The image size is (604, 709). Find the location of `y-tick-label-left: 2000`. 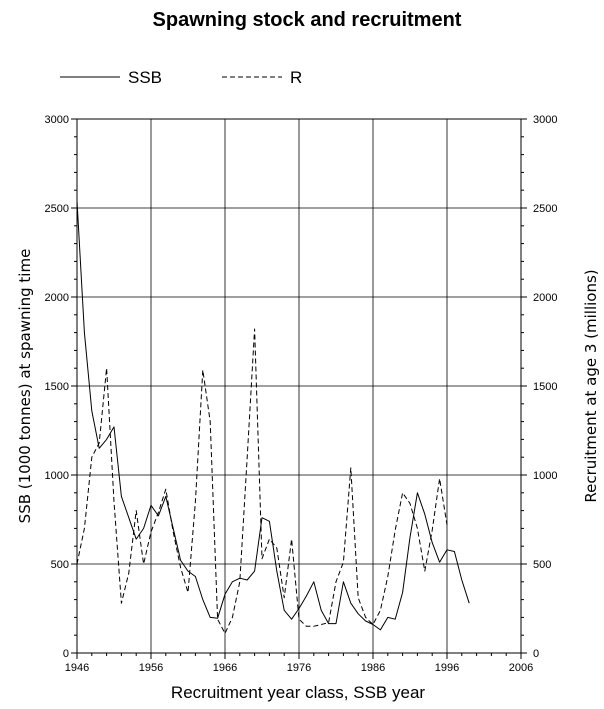

y-tick-label-left: 2000 is located at coordinates (57, 298).